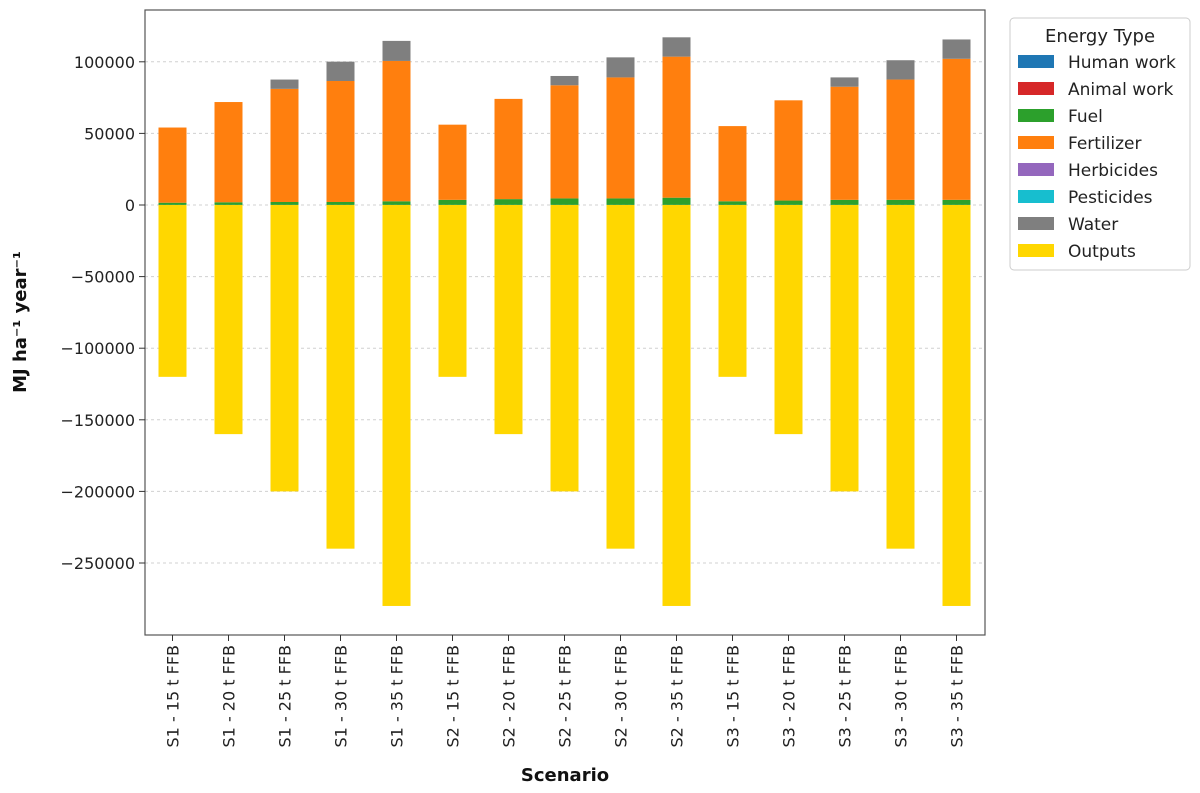 This screenshot has width=1200, height=793. I want to click on x-tick-label: S2 - 25 t FFB, so click(565, 696).